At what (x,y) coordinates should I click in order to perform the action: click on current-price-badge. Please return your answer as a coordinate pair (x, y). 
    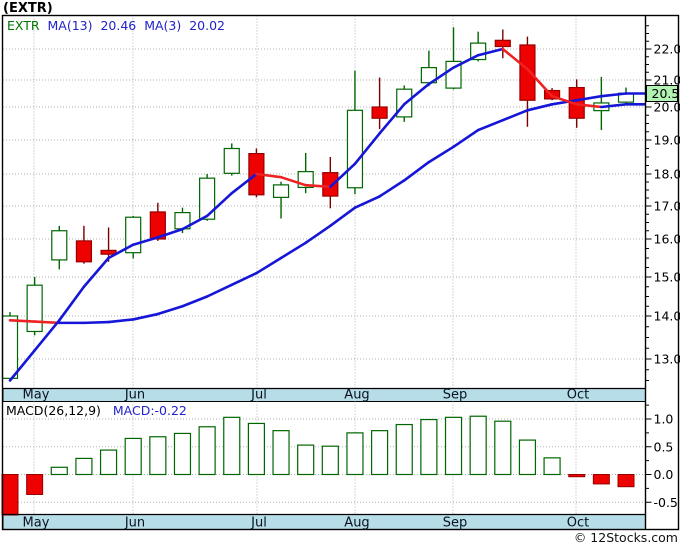
    Looking at the image, I should click on (662, 93).